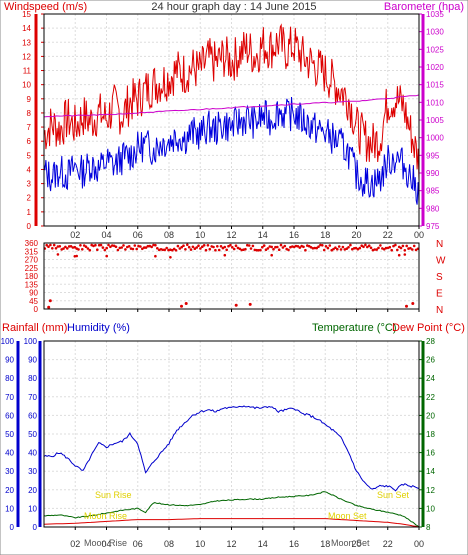 This screenshot has height=555, width=468. I want to click on right-tick-label: 1005, so click(435, 120).